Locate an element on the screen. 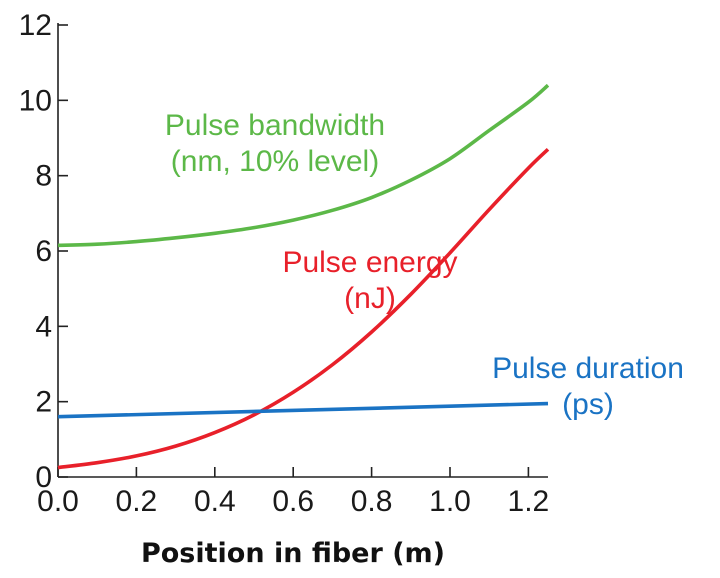  y-tick-label: 6 is located at coordinates (43, 251).